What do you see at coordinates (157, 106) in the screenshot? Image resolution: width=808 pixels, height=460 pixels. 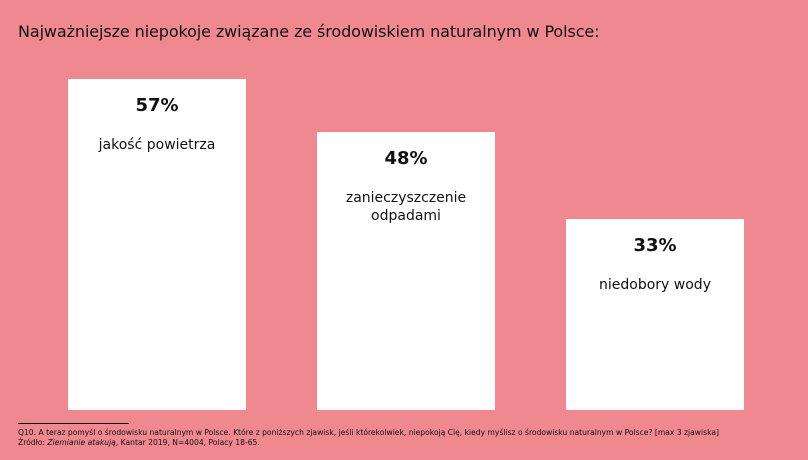 I see `bar-value-label: 57%` at bounding box center [157, 106].